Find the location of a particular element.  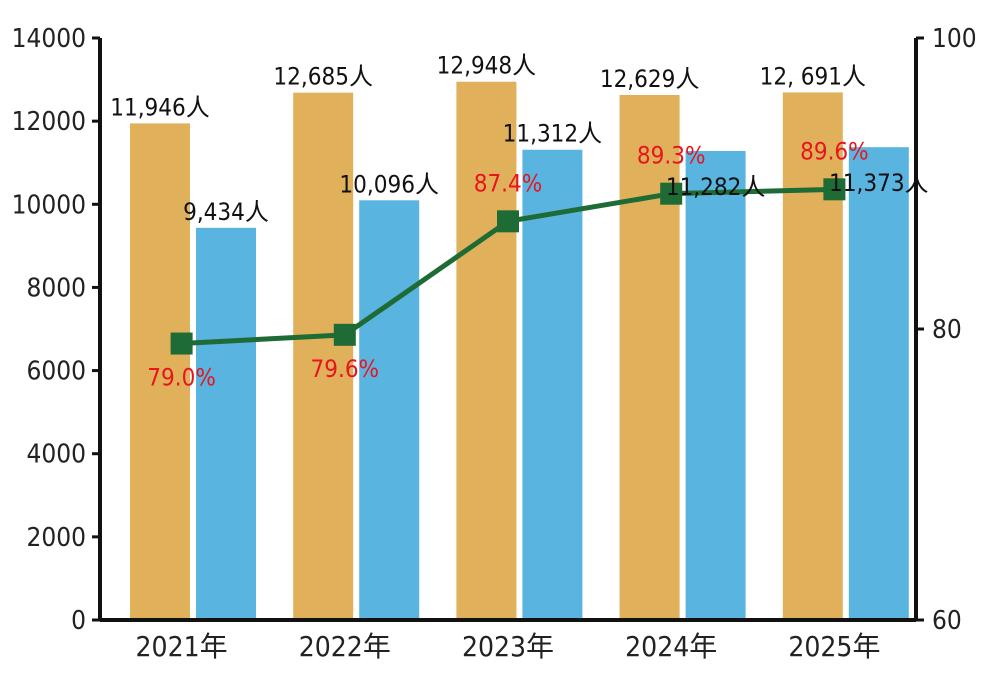

rate-value-label: 89.3% is located at coordinates (671, 156).